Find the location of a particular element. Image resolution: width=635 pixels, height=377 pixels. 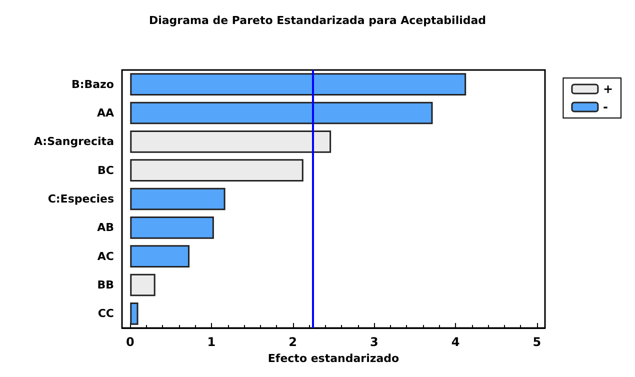

x-tick-label: 4 is located at coordinates (455, 342).